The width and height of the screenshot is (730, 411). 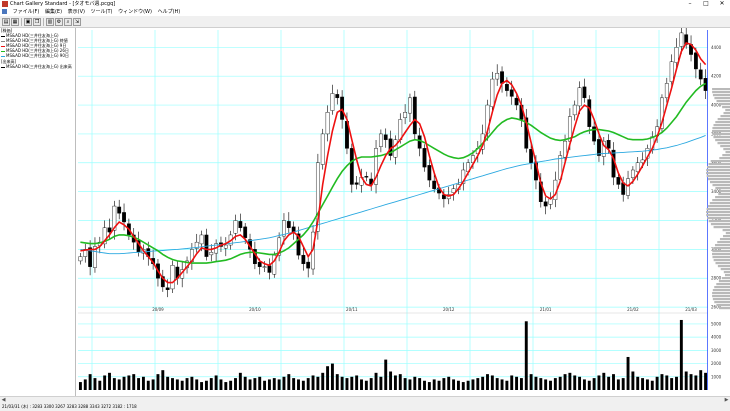 I want to click on print-button: ▣, so click(x=28, y=22).